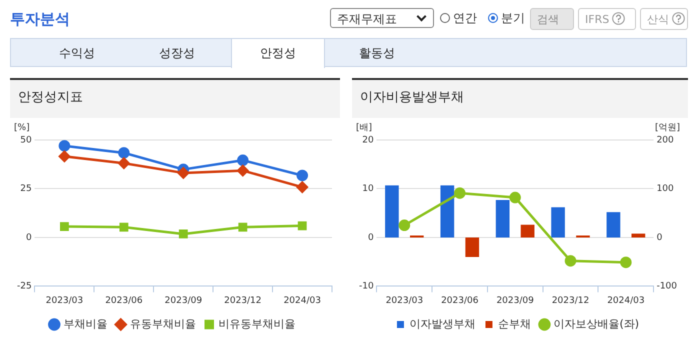 The height and width of the screenshot is (342, 697). Describe the element at coordinates (40, 19) in the screenshot. I see `text: 투자분석` at that location.